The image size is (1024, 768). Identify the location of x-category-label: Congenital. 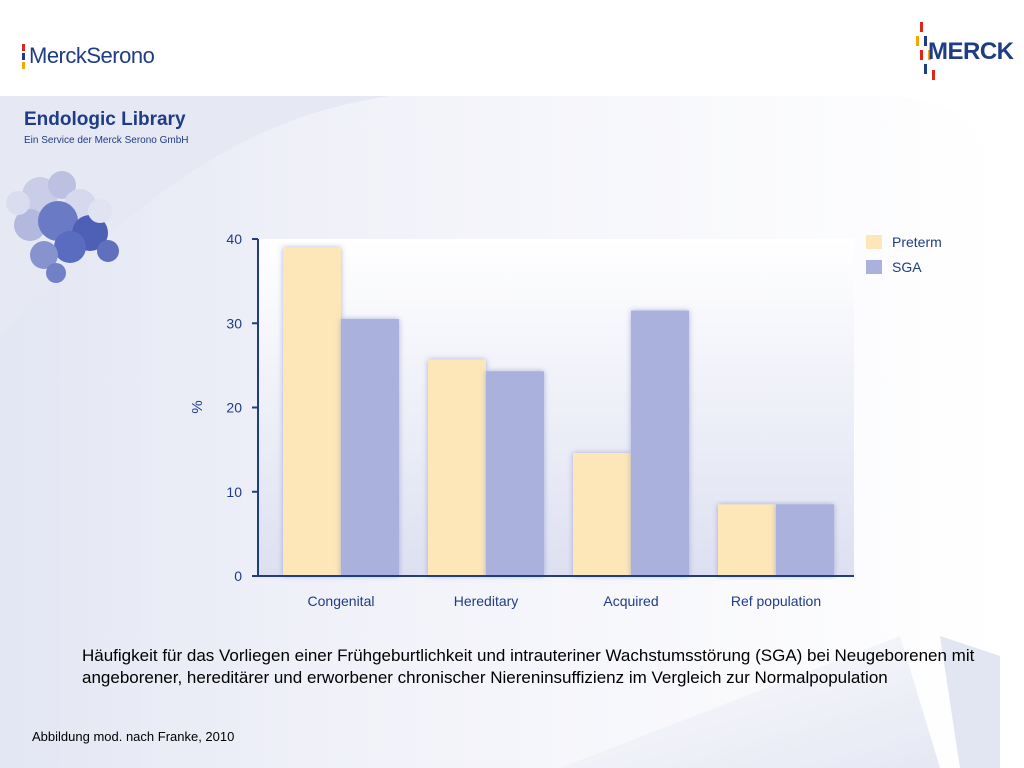
(341, 601).